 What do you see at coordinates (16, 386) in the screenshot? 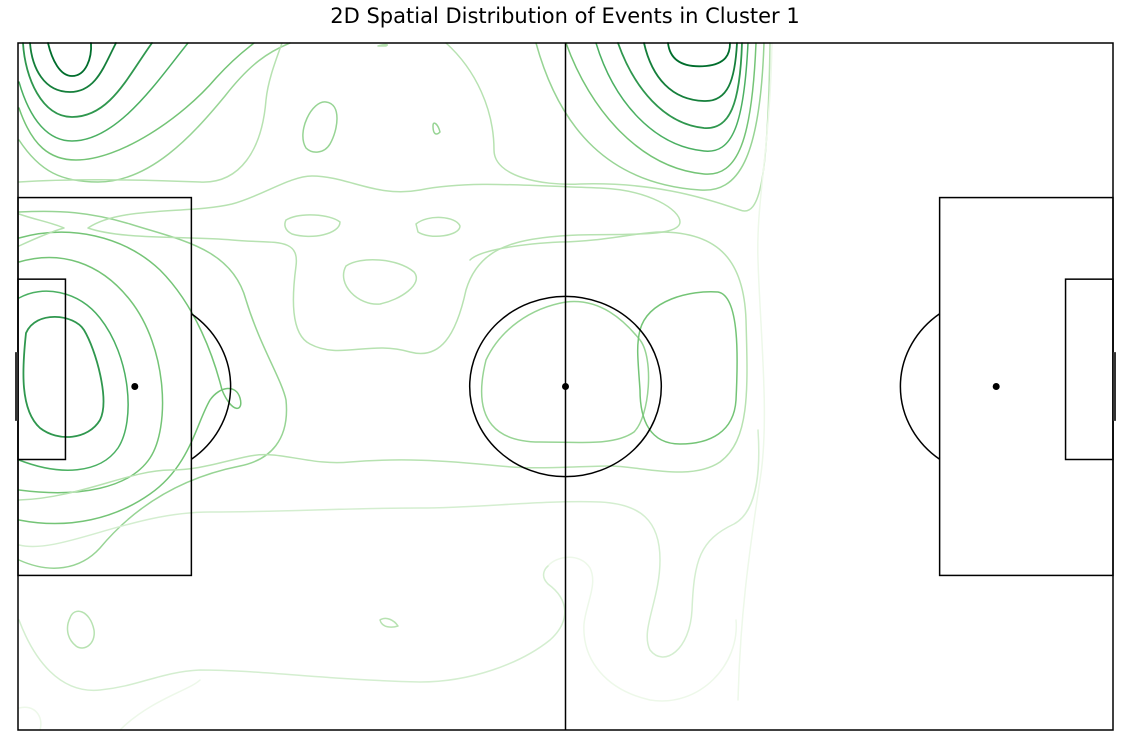
I see `left-goal` at bounding box center [16, 386].